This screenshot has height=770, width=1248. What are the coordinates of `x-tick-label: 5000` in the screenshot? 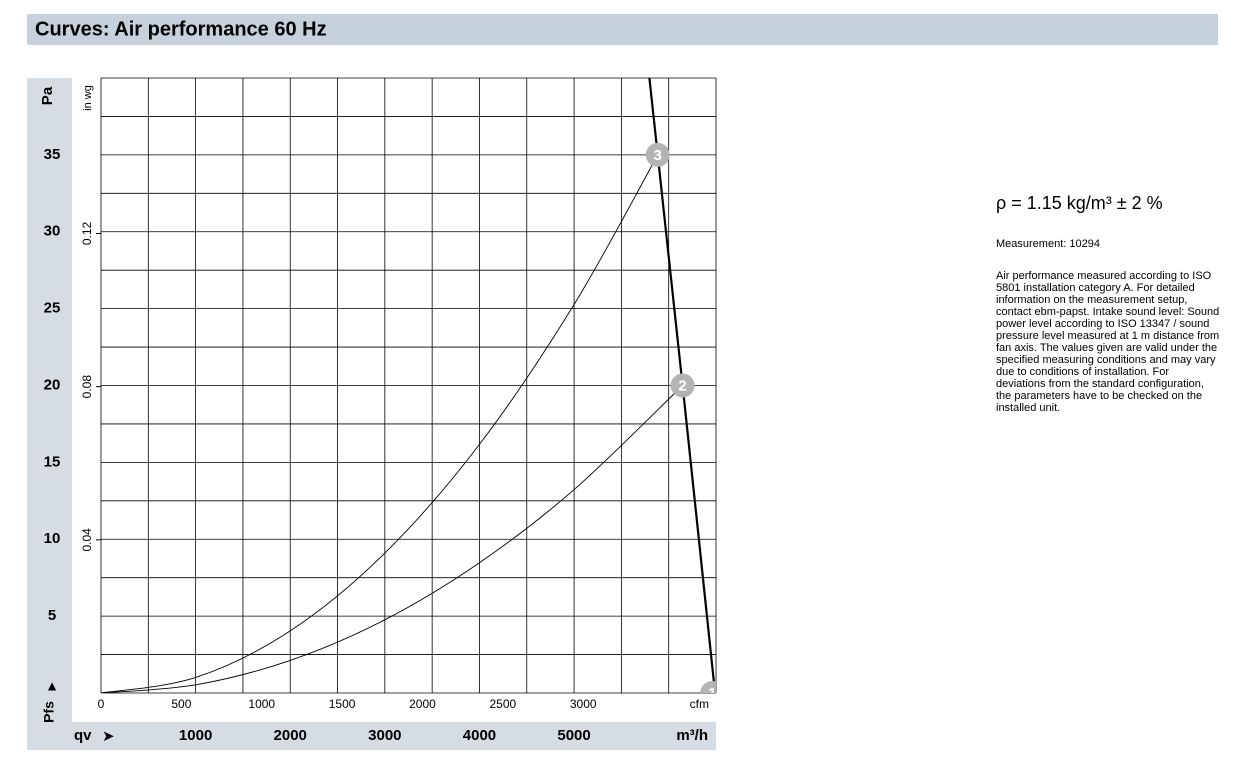 It's located at (573, 735).